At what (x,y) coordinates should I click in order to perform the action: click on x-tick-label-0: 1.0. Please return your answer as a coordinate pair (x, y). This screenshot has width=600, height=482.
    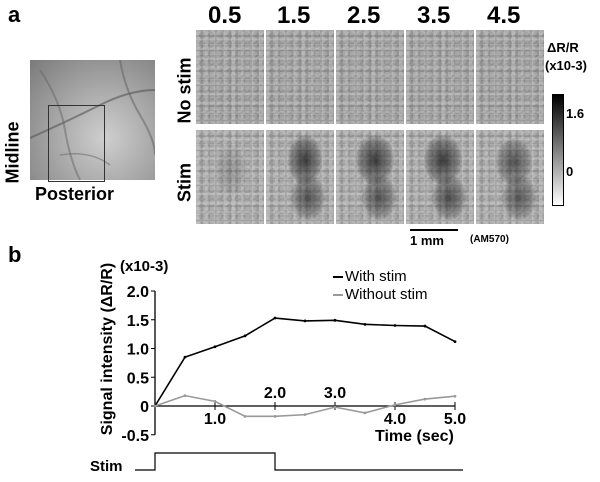
    Looking at the image, I should click on (215, 419).